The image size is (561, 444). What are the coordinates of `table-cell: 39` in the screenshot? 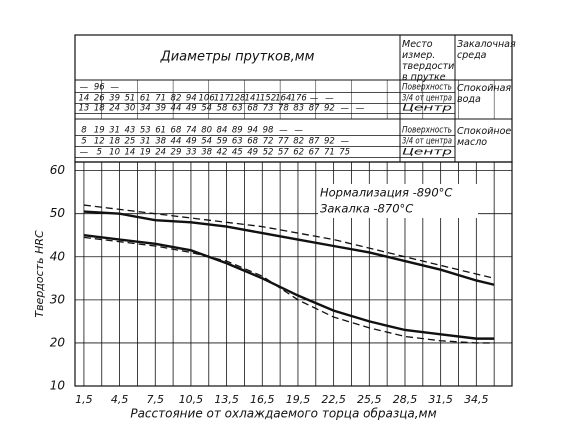 It's located at (160, 109).